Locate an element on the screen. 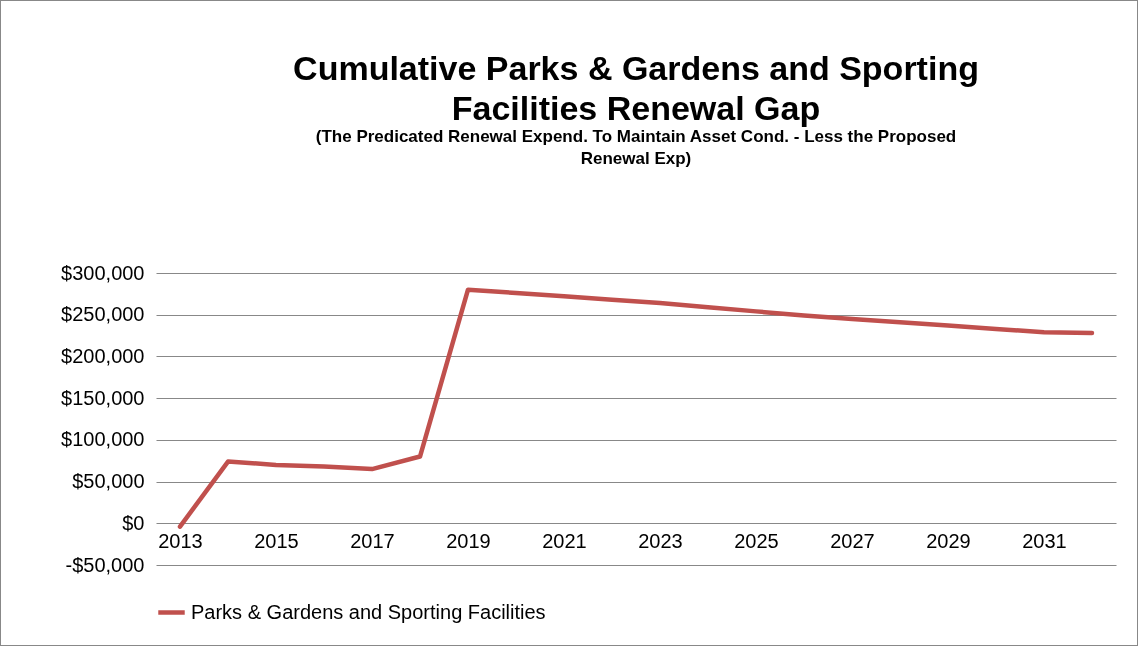 The image size is (1140, 648). x-tick-label: 2025 is located at coordinates (756, 540).